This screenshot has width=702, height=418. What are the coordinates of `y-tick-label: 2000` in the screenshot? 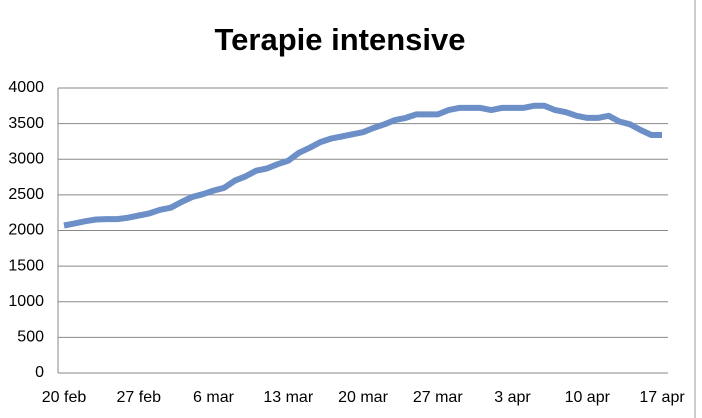 It's located at (26, 230).